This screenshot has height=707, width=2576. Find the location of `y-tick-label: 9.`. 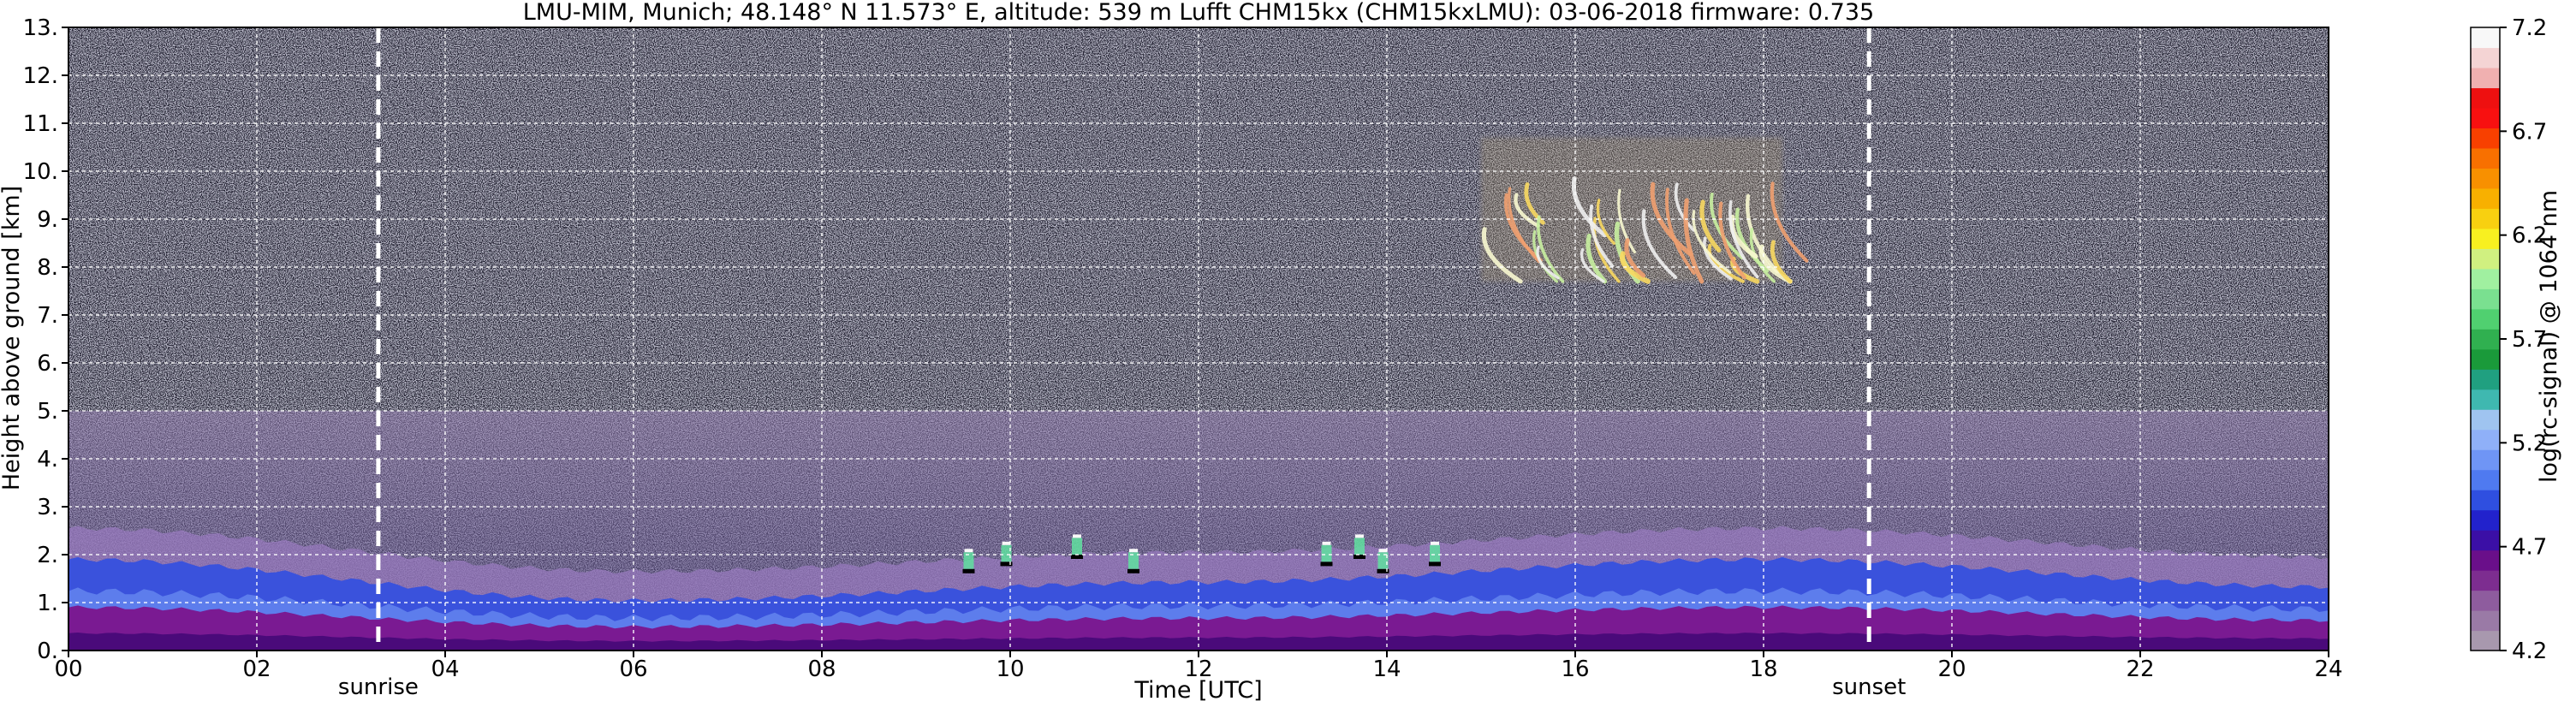

y-tick-label: 9. is located at coordinates (47, 220).